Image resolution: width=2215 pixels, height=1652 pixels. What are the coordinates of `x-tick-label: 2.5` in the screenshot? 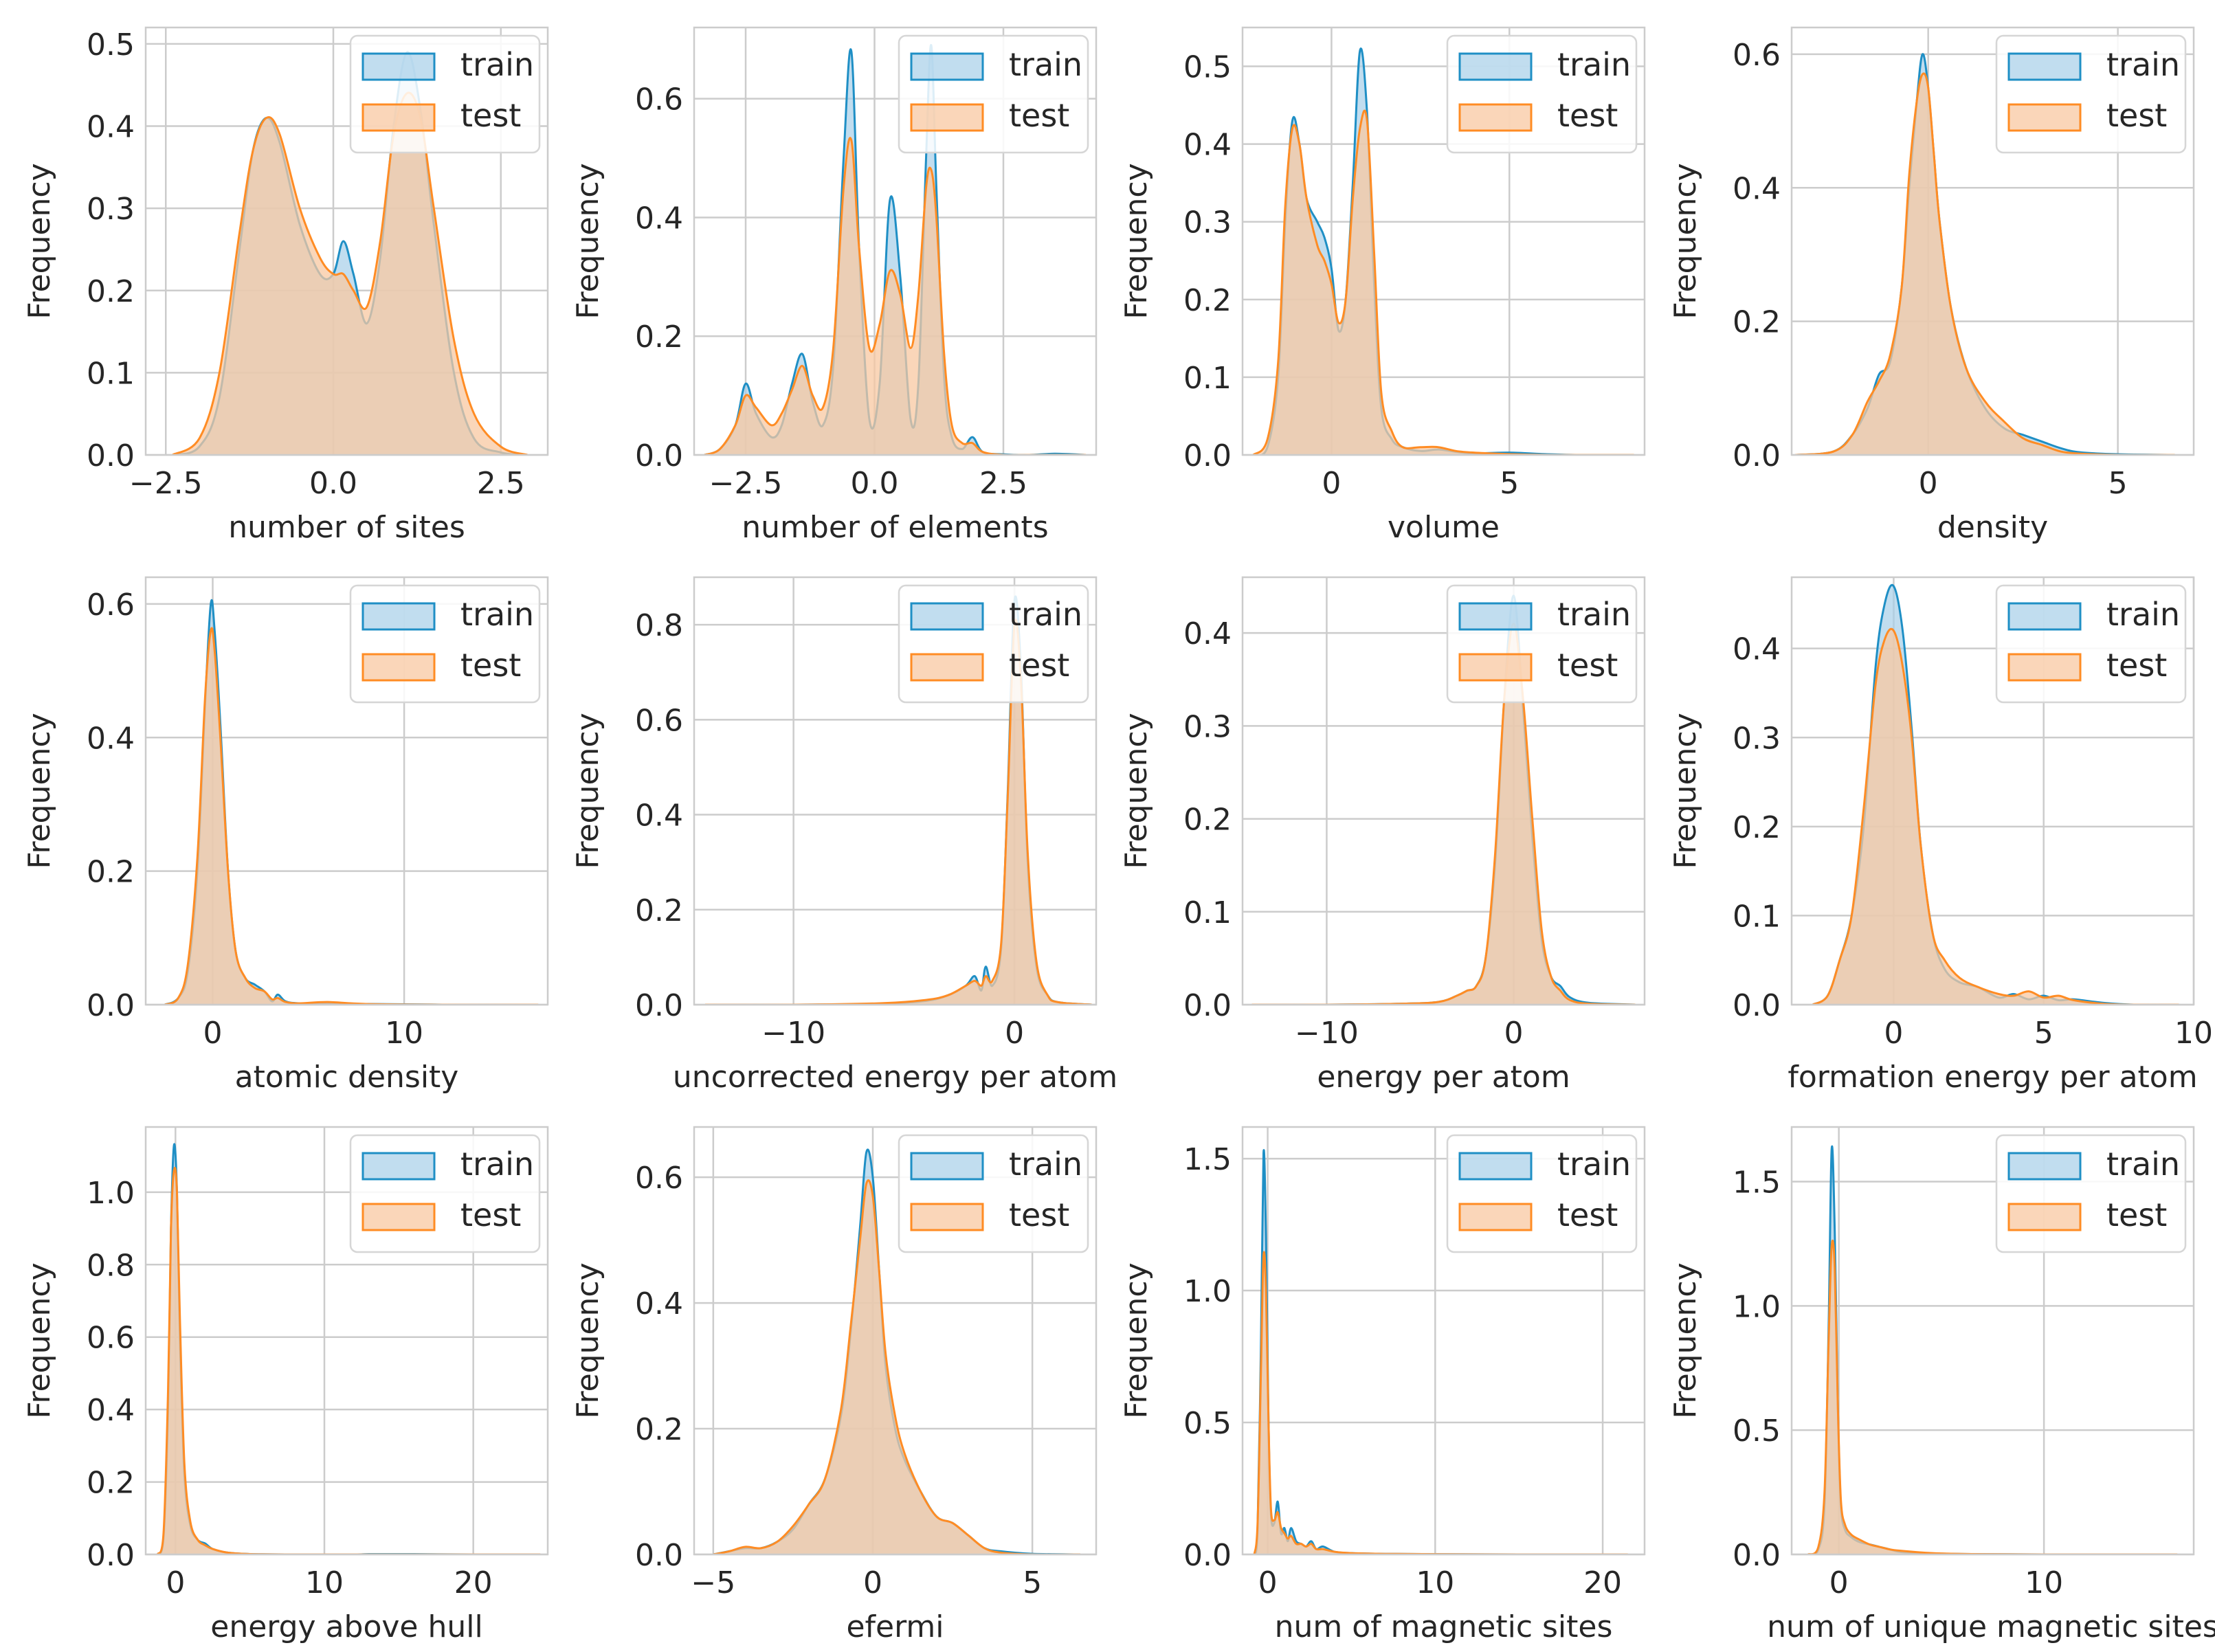 It's located at (501, 483).